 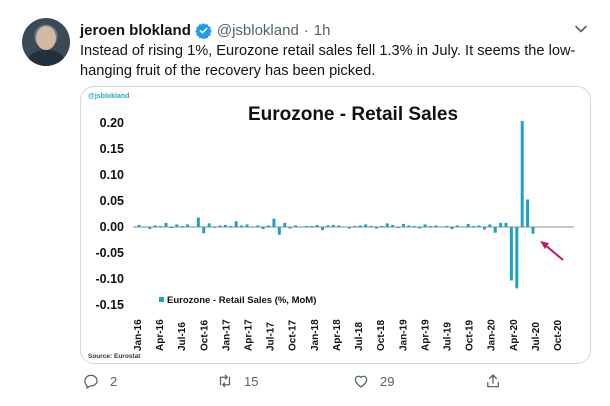 What do you see at coordinates (226, 335) in the screenshot?
I see `x-tick-label: Jan-17` at bounding box center [226, 335].